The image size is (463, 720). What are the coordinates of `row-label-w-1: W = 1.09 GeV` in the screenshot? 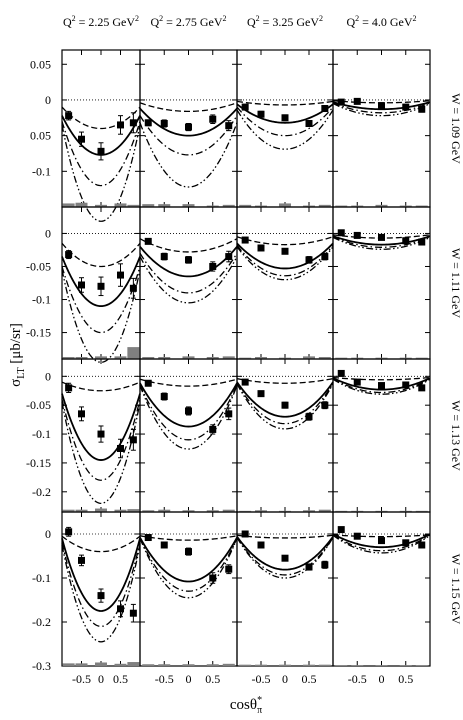 It's located at (456, 128).